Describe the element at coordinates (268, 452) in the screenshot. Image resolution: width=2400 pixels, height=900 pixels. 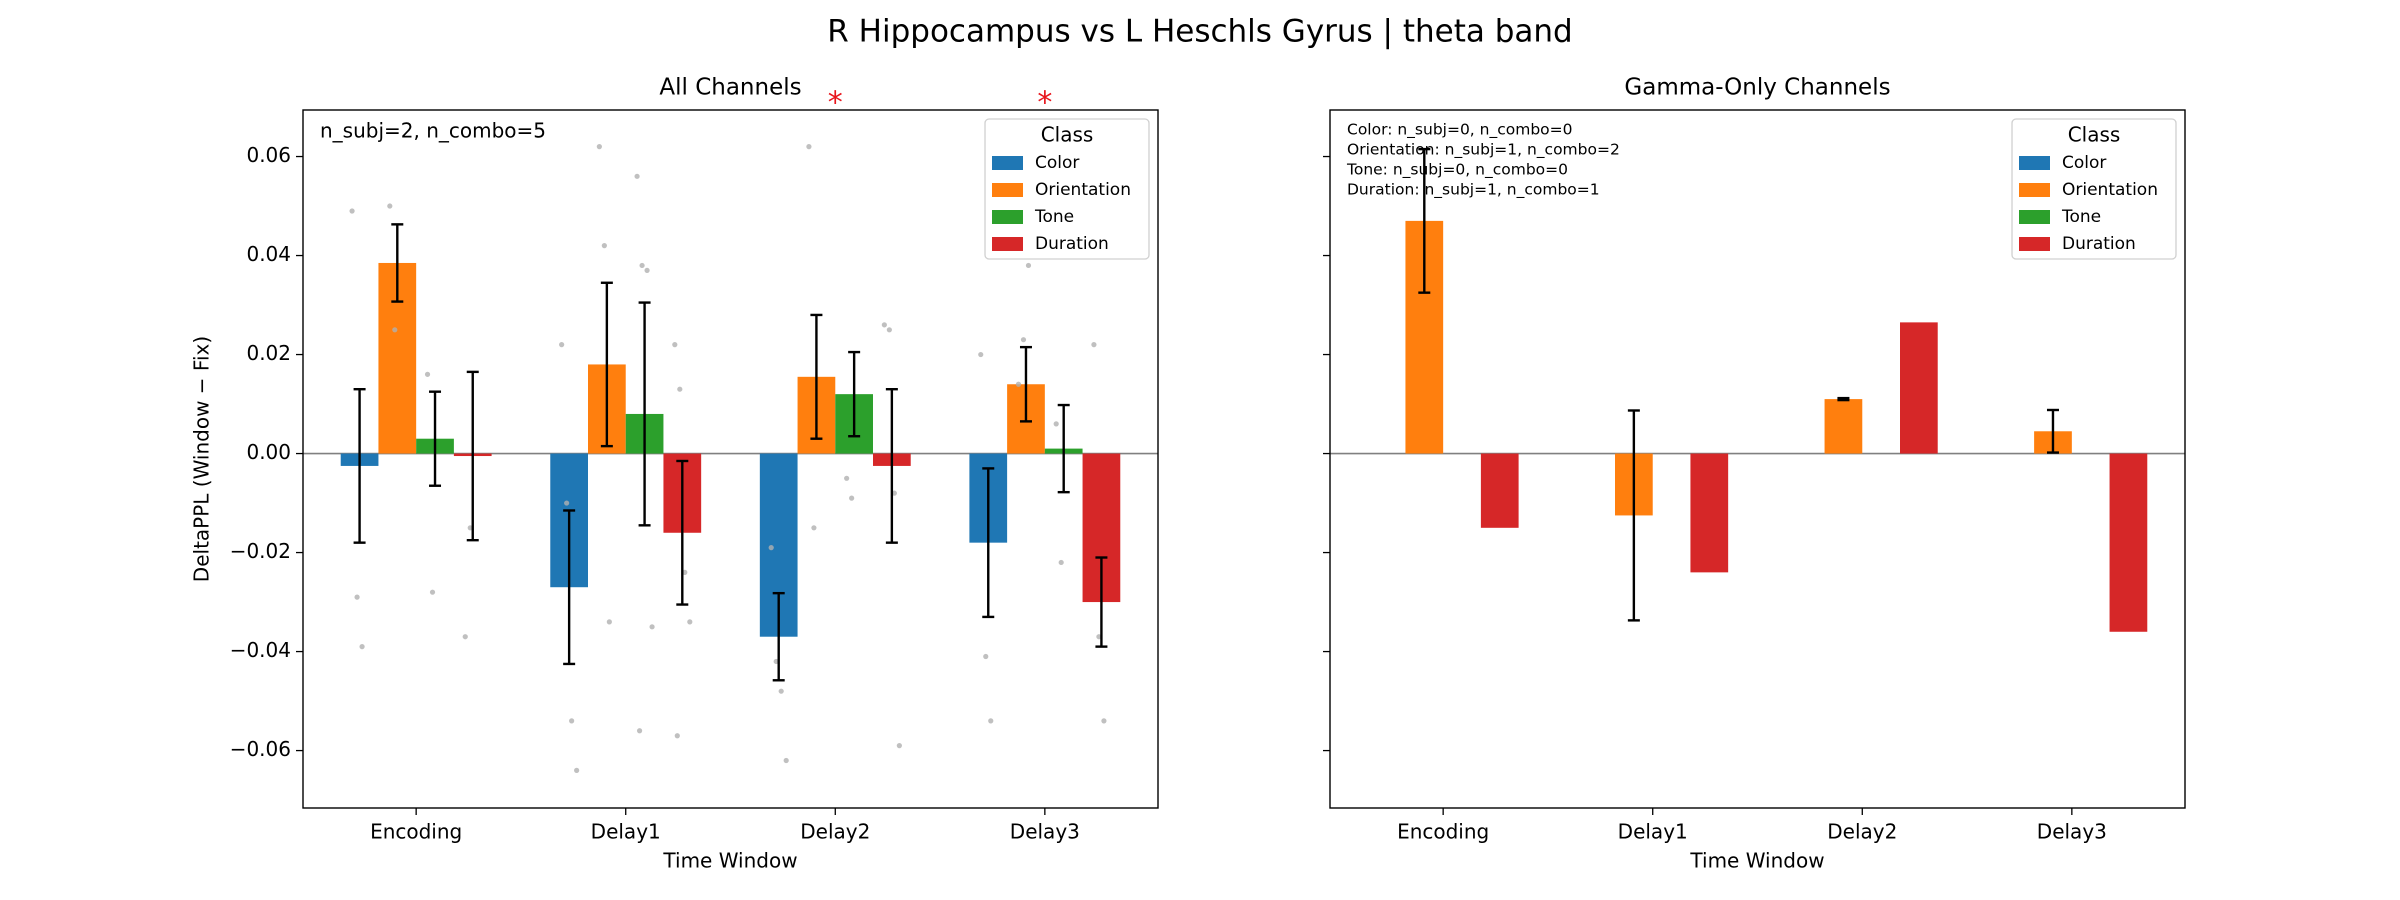
I see `y-tick-label: 0.00` at that location.